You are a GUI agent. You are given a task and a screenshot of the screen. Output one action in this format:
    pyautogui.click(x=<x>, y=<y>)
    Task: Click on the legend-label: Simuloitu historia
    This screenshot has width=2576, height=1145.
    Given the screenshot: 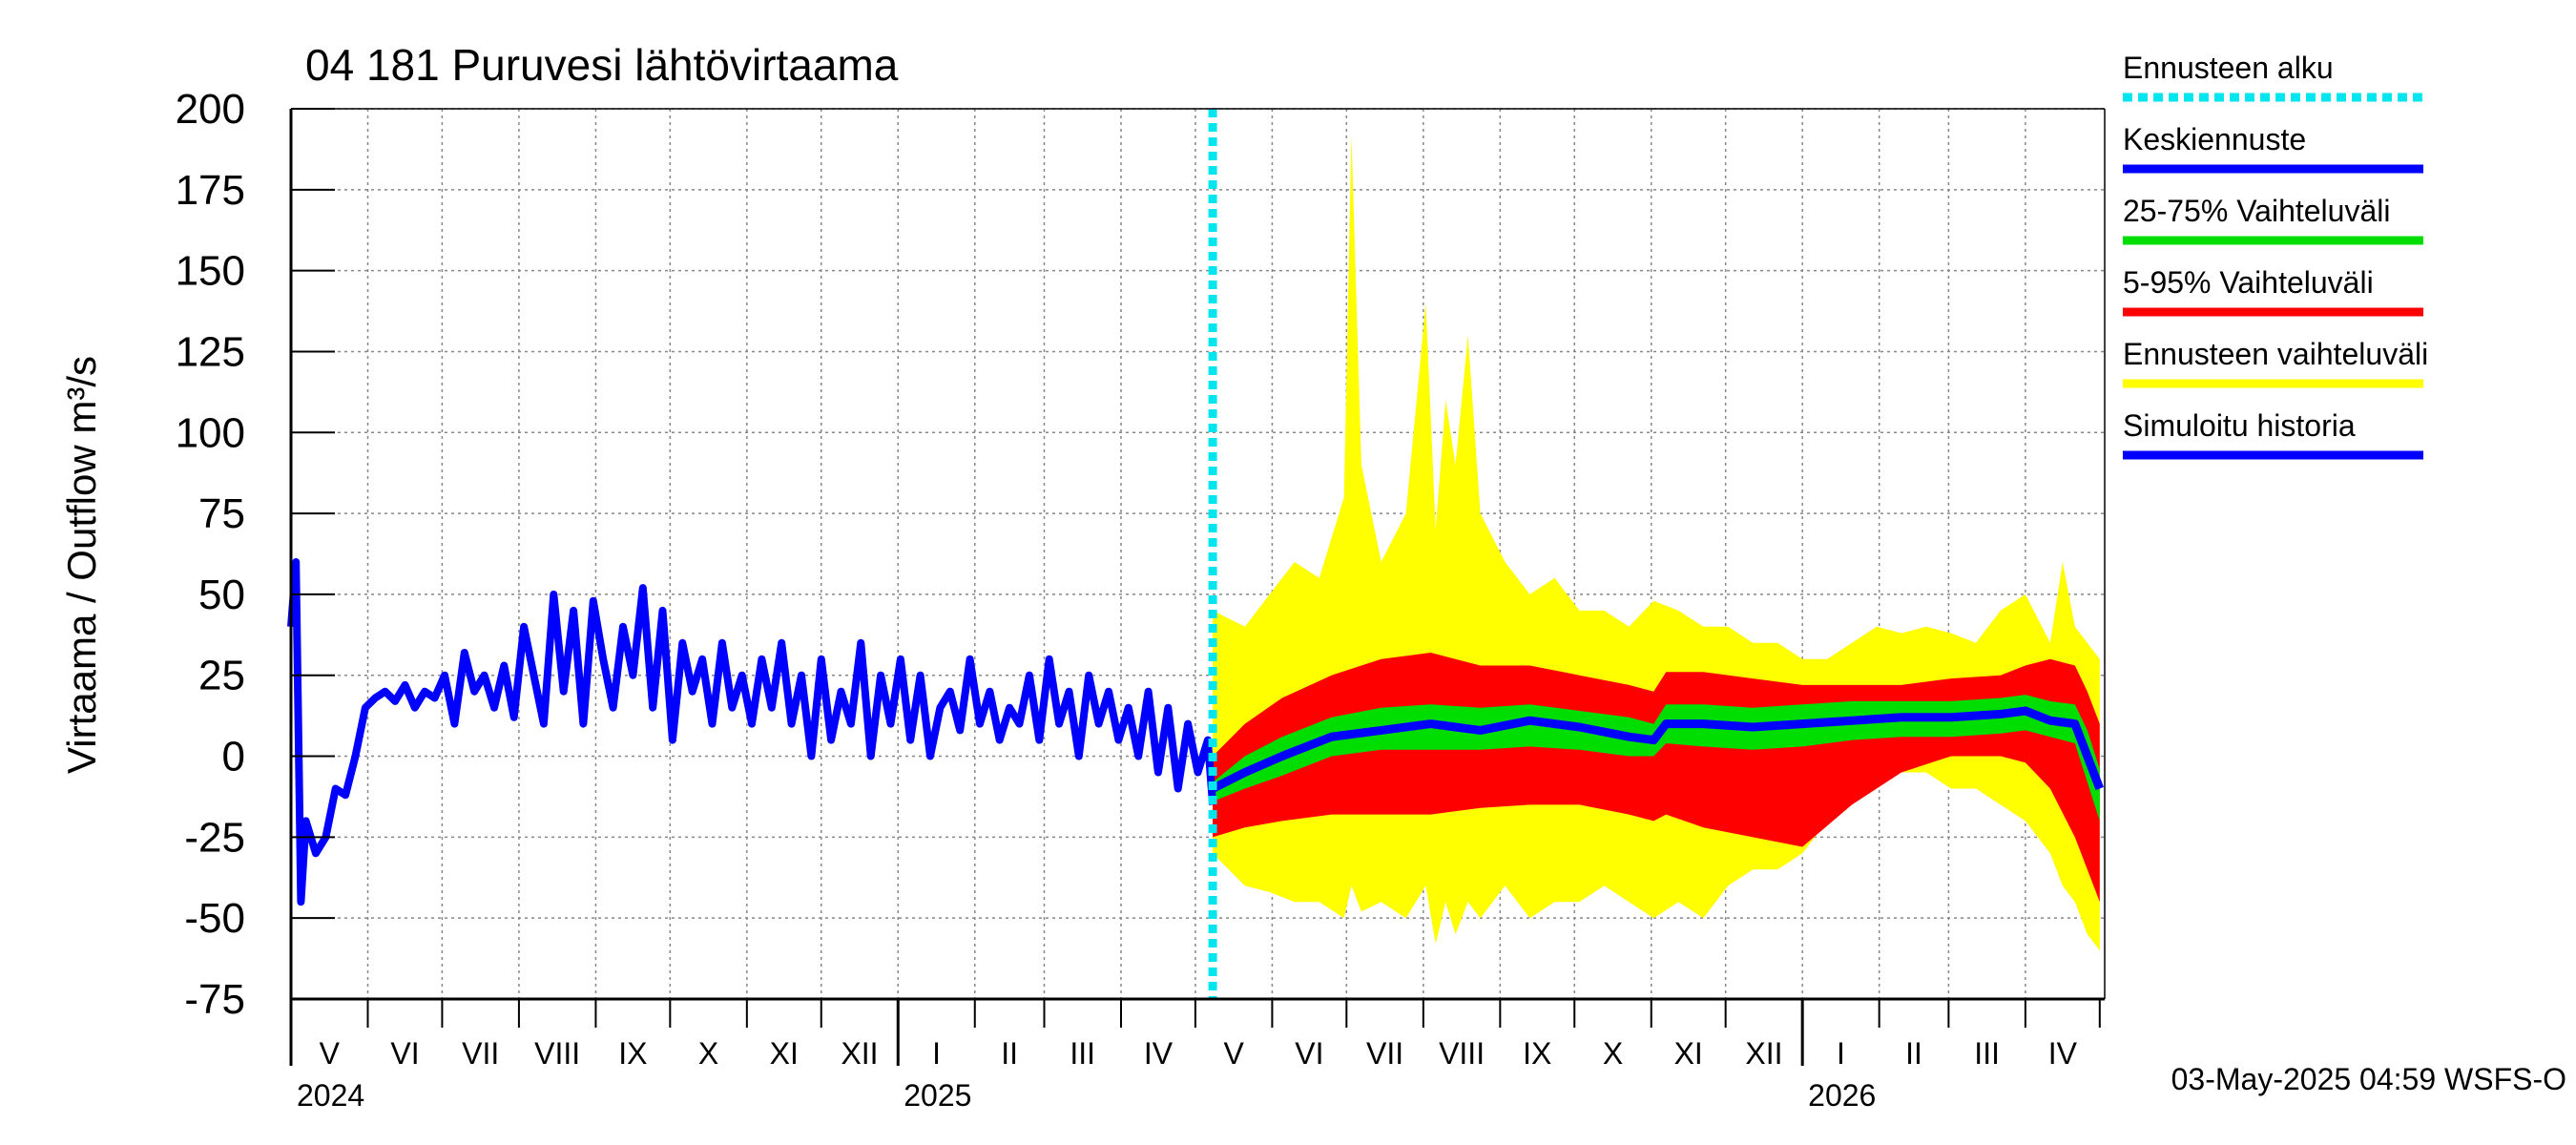 What is the action you would take?
    pyautogui.click(x=2239, y=425)
    